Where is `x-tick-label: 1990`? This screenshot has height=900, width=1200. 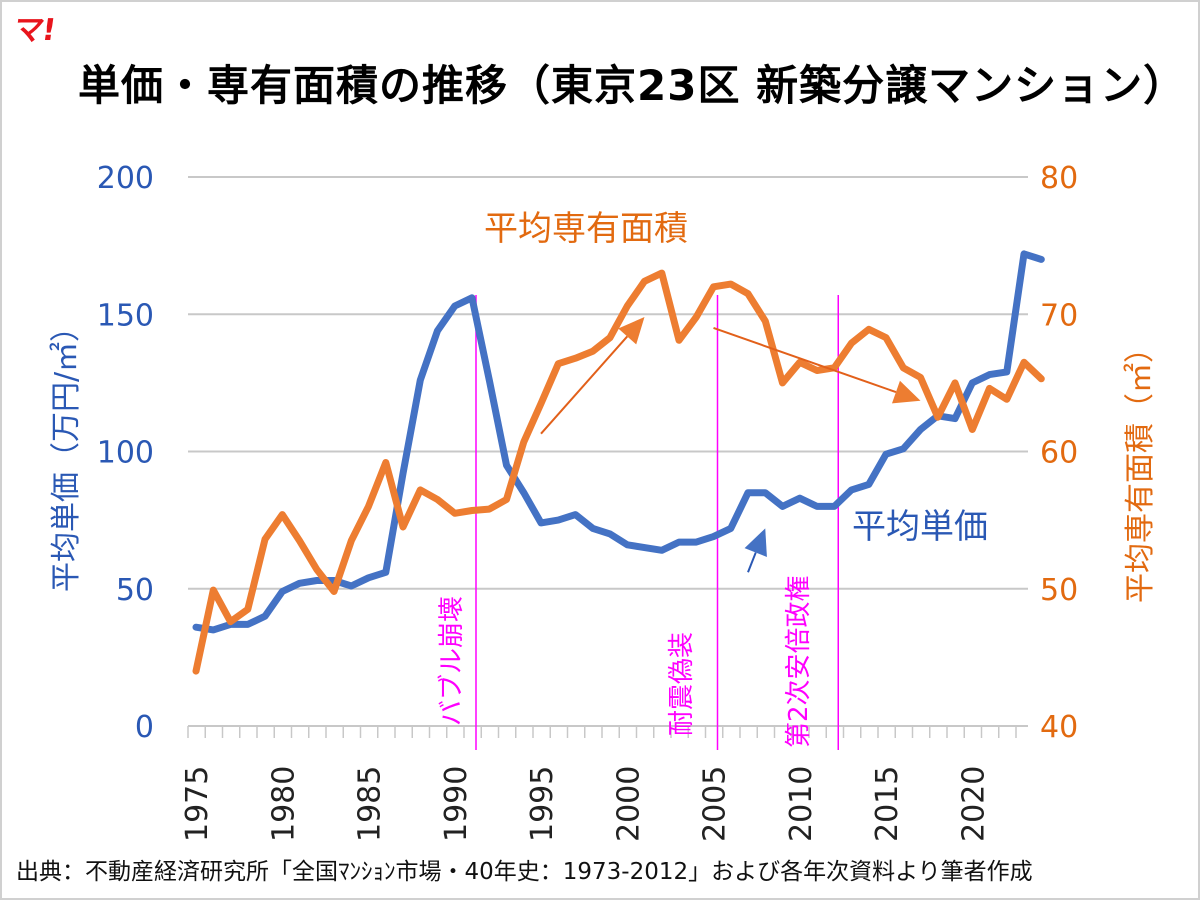 x-tick-label: 1990 is located at coordinates (456, 804).